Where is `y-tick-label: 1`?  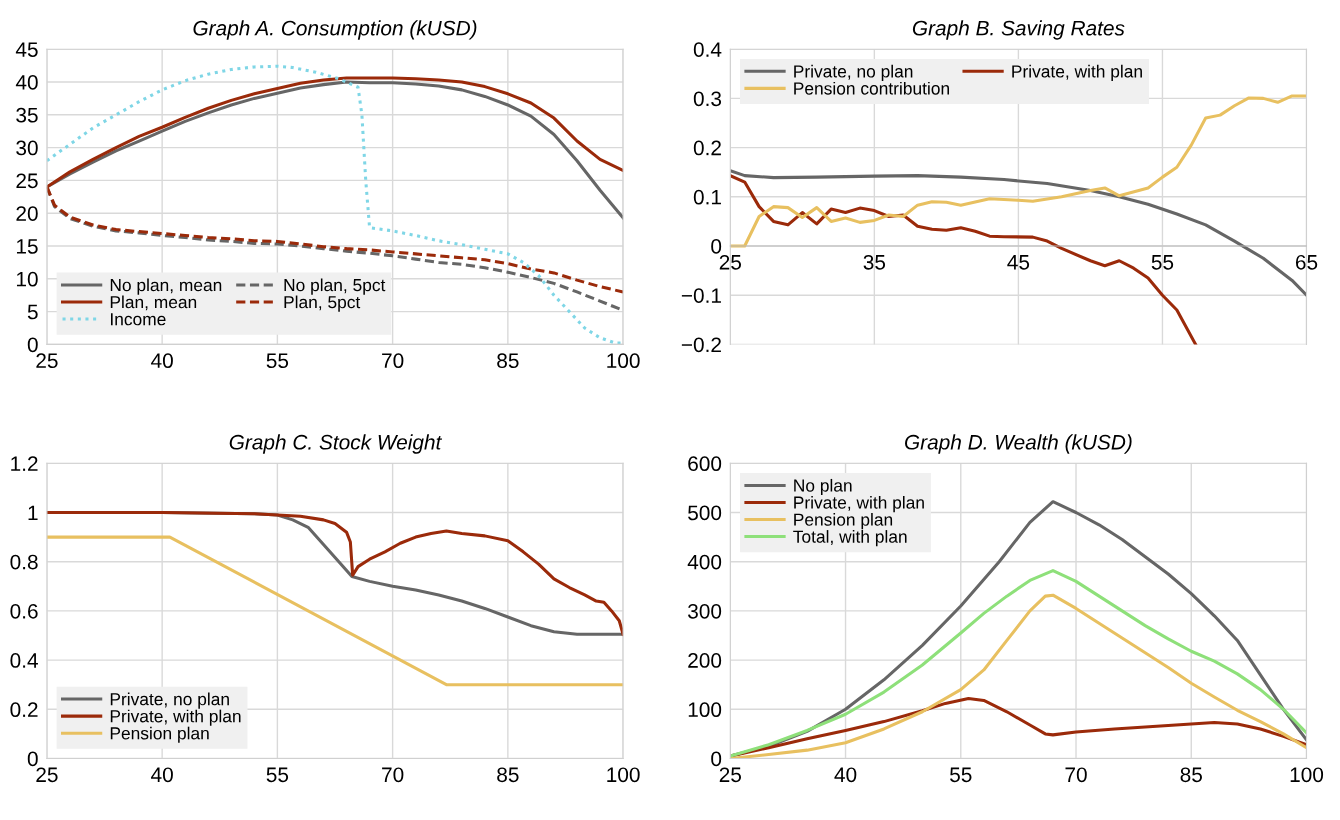
y-tick-label: 1 is located at coordinates (33, 513).